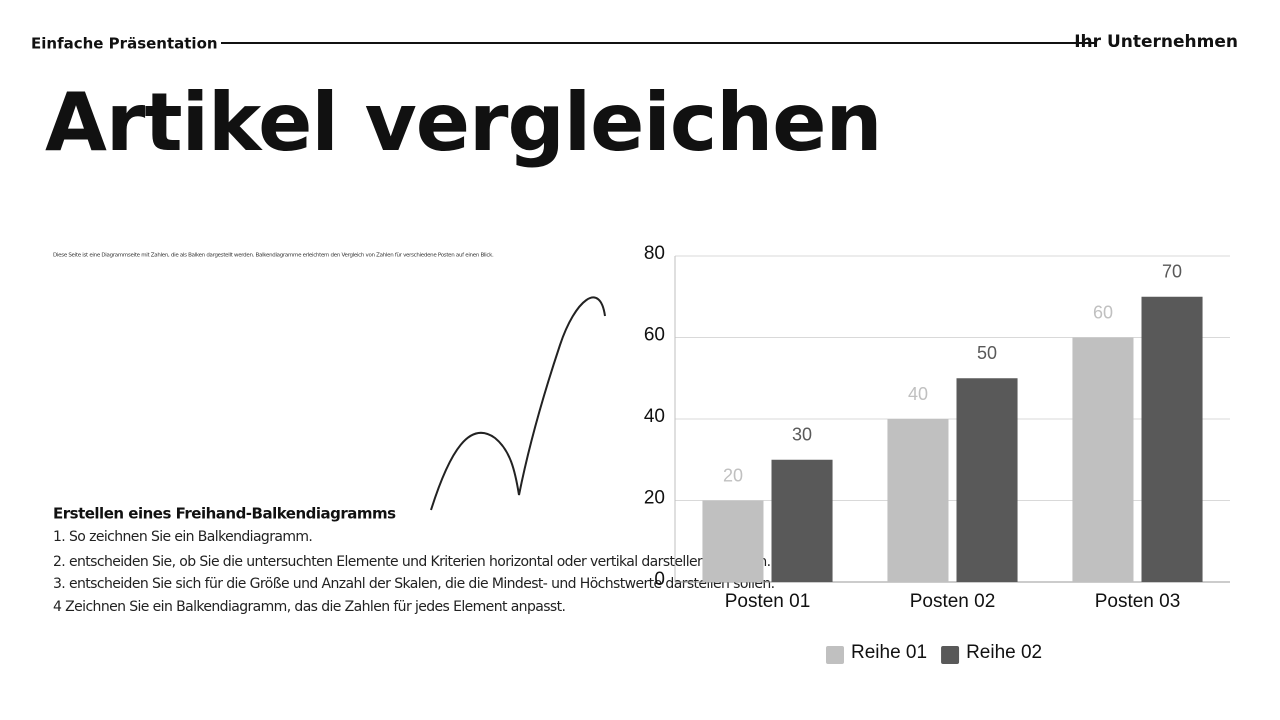  I want to click on y-tick-label: 20, so click(654, 498).